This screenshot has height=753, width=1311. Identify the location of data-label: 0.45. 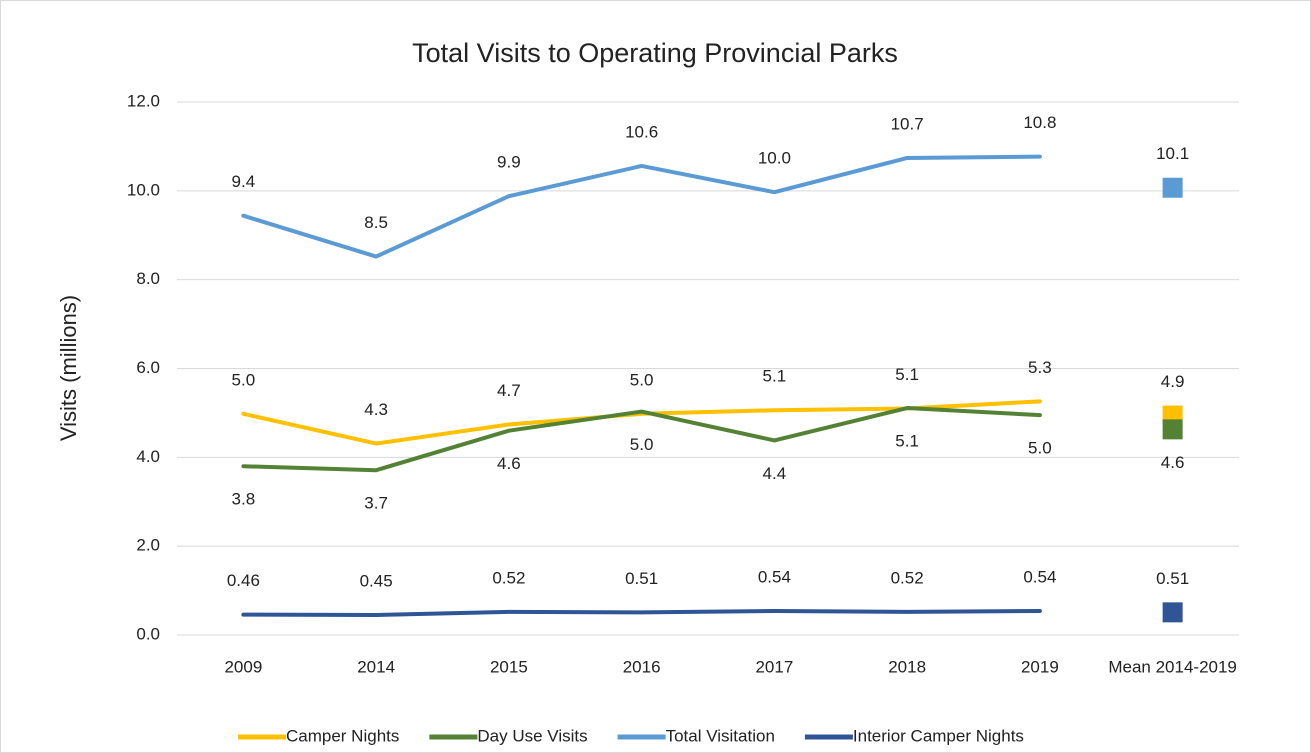
(376, 580).